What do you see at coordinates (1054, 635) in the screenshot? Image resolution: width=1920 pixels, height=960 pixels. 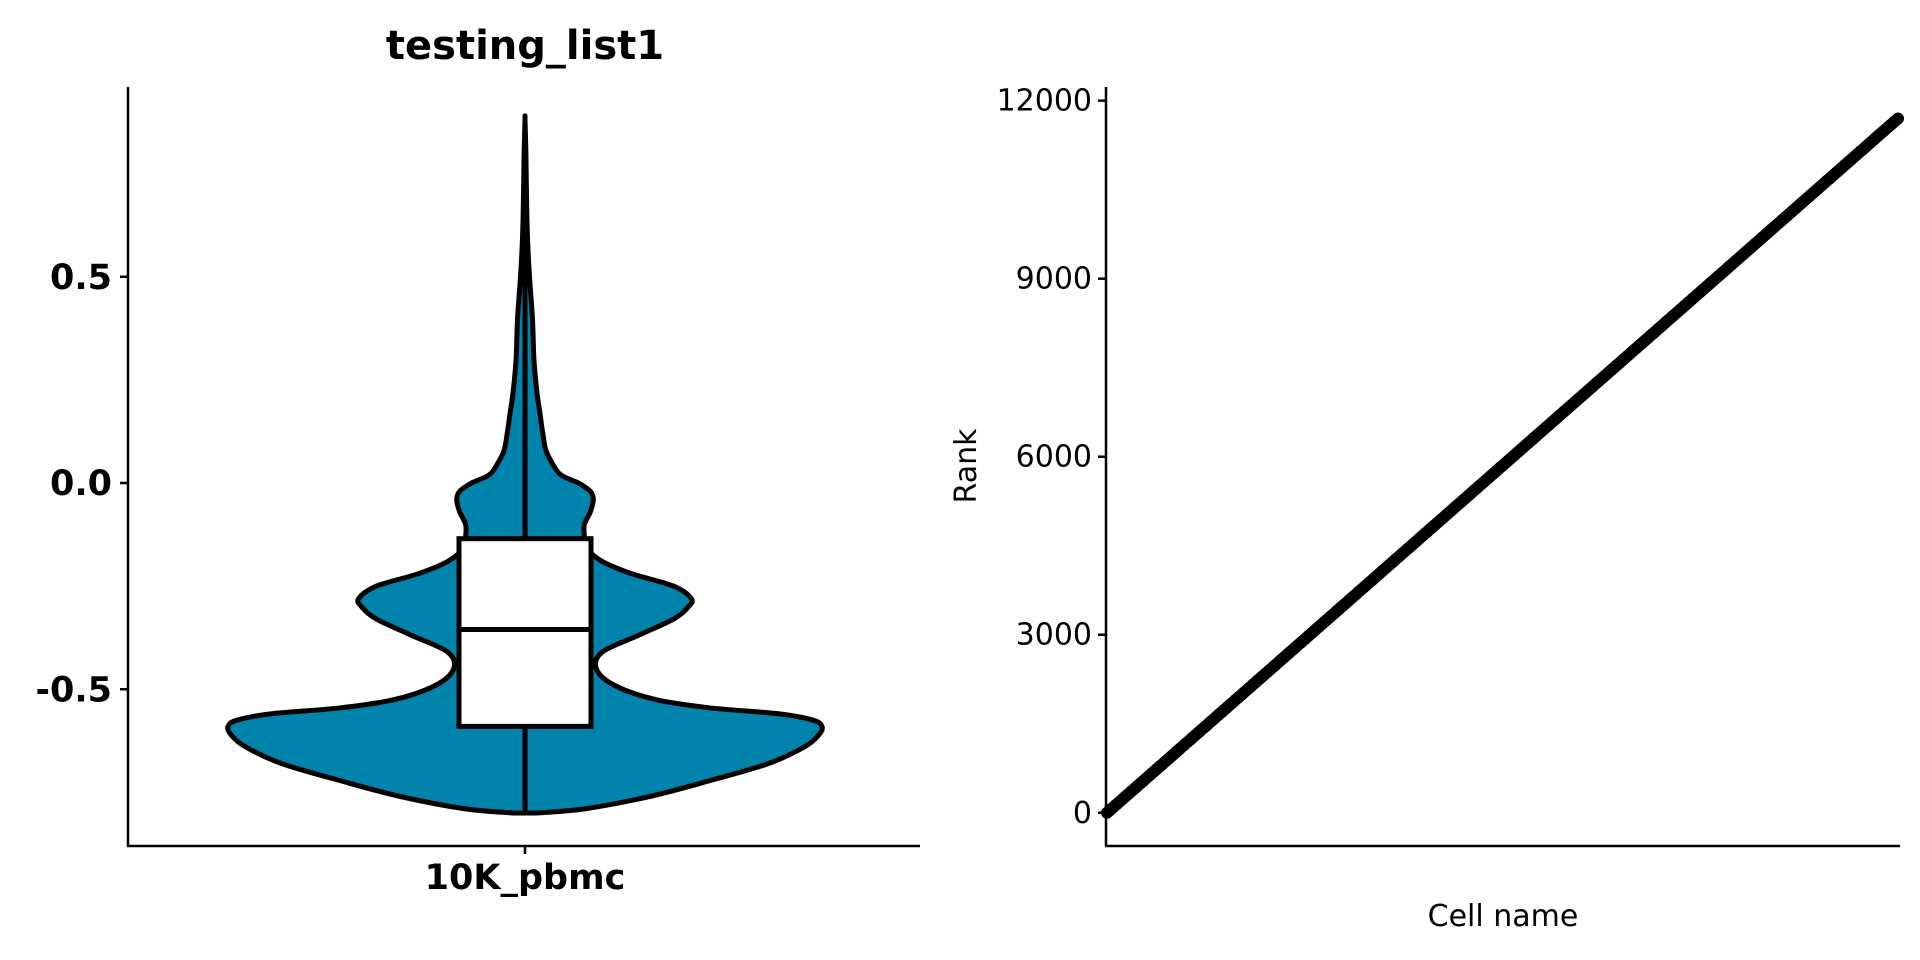 I see `rank-y-tick-label: 3000` at bounding box center [1054, 635].